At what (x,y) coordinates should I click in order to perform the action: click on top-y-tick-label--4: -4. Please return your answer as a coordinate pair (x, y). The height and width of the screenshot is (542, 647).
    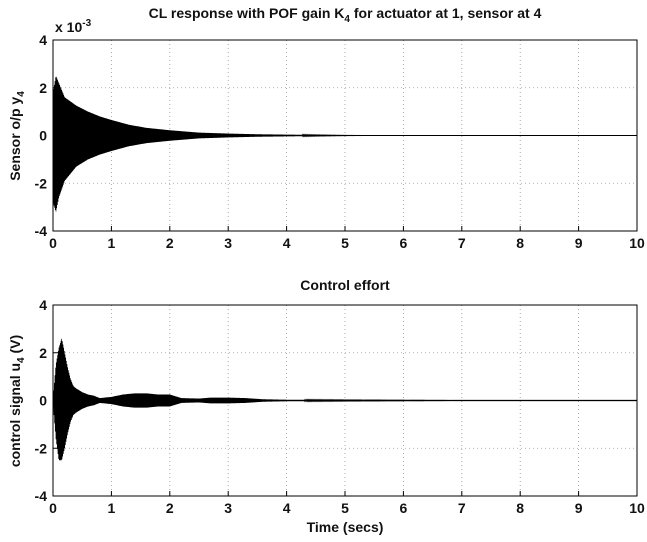
    Looking at the image, I should click on (41, 231).